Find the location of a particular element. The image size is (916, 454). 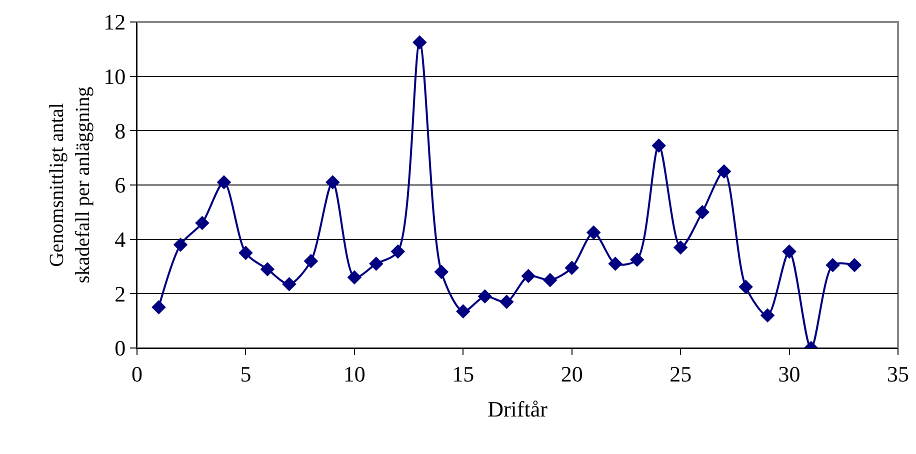

y-tick-label: 8 is located at coordinates (120, 131).